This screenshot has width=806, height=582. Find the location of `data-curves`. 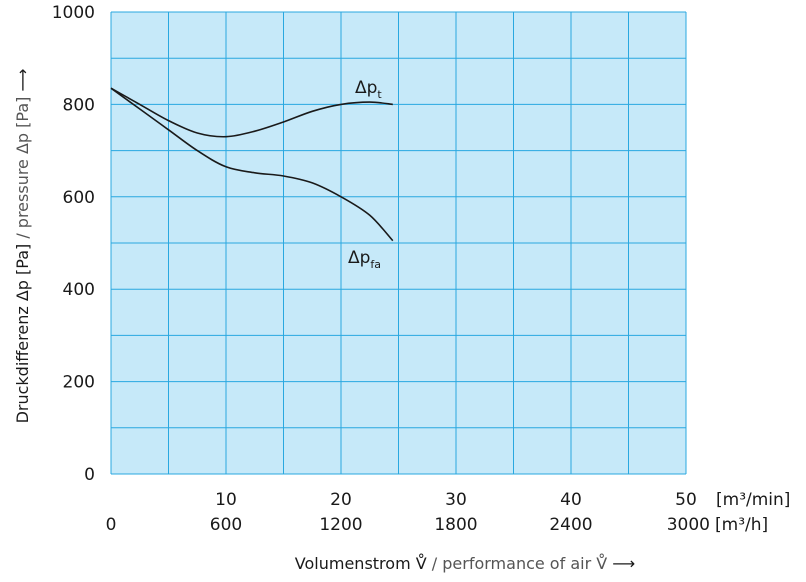

data-curves is located at coordinates (252, 164).